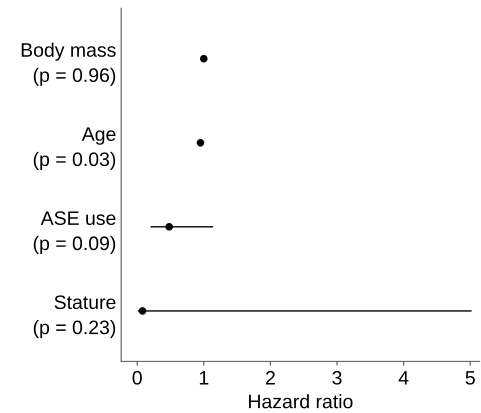 Image resolution: width=481 pixels, height=413 pixels. I want to click on x-tick-label: 4, so click(403, 377).